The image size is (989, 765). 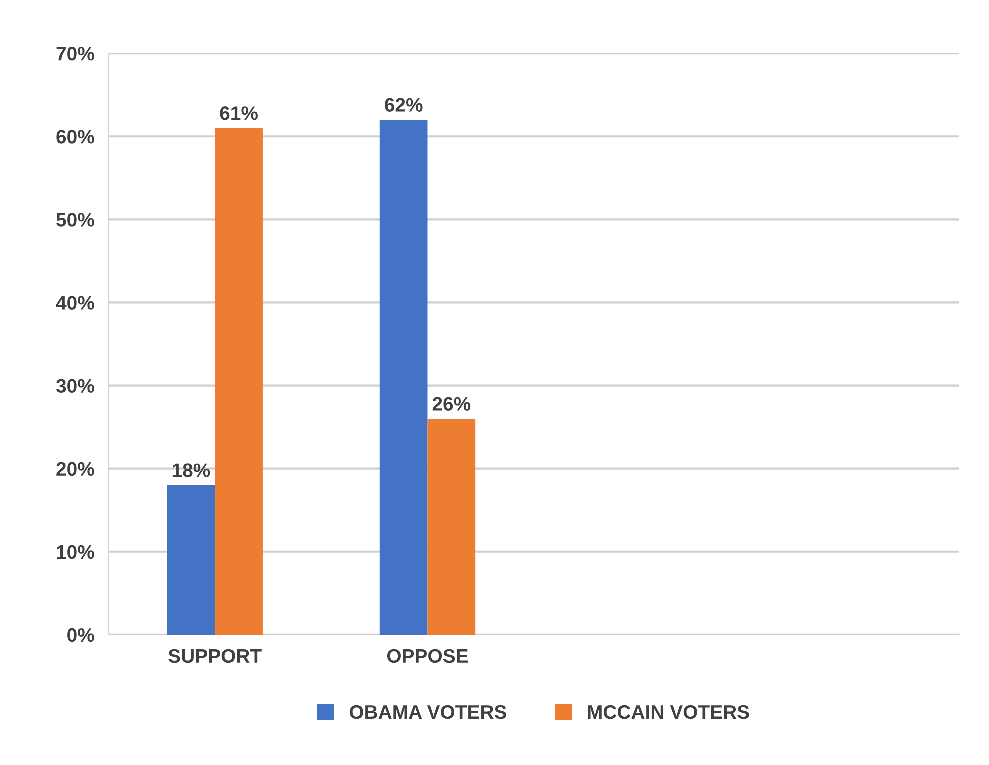 What do you see at coordinates (669, 712) in the screenshot?
I see `legend-label: MCCAIN VOTERS` at bounding box center [669, 712].